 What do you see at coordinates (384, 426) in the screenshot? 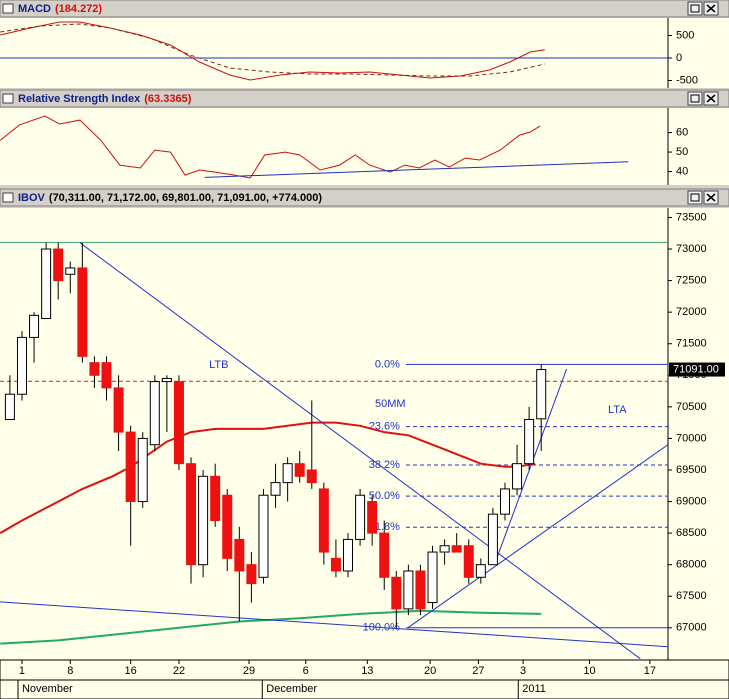
I see `fib-label: 23.6%` at bounding box center [384, 426].